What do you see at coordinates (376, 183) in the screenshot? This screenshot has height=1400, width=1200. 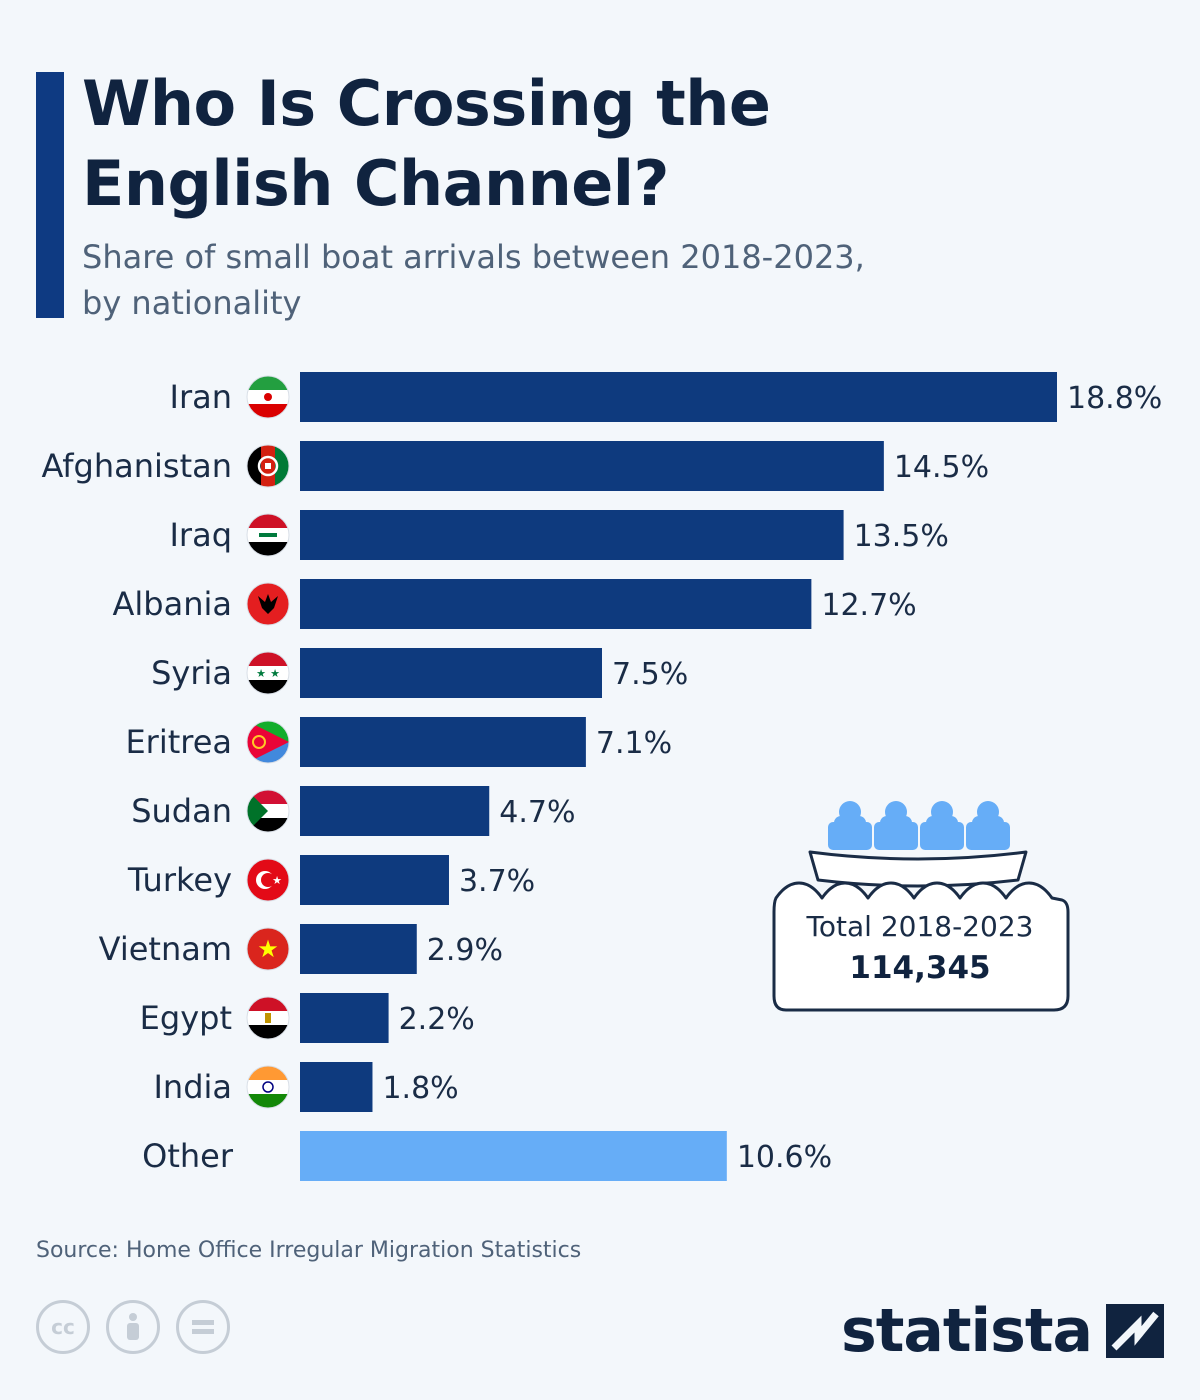 I see `title-line-2: English Channel?` at bounding box center [376, 183].